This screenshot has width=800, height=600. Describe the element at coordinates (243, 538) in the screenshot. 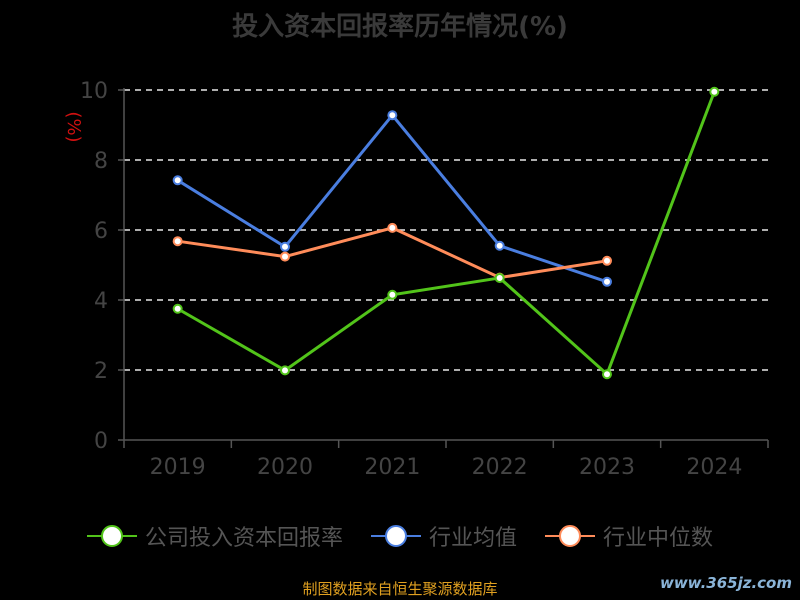

I see `legend-label: 公司投入资本回报率` at that location.